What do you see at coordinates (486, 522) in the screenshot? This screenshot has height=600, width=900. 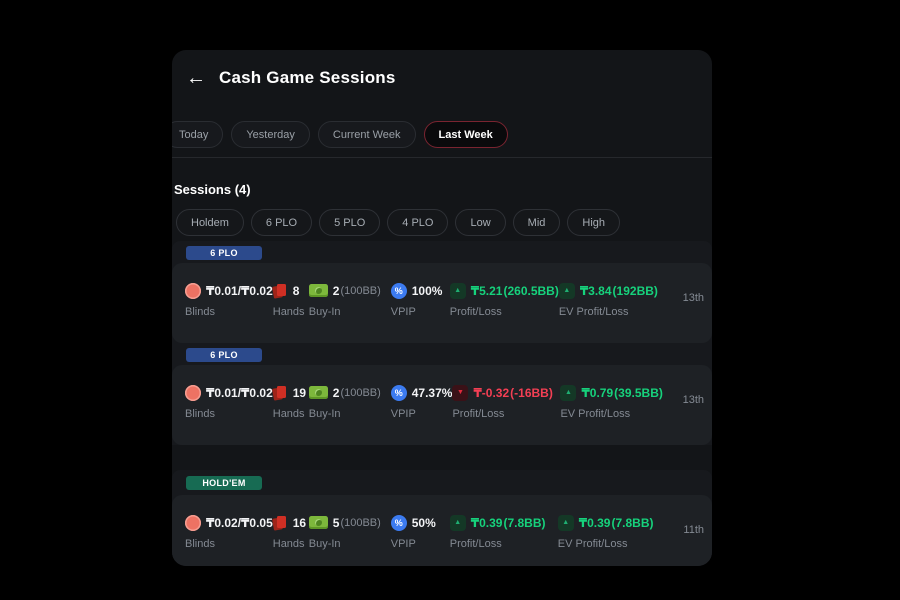 I see `profit-loss-value: ₸0.39` at bounding box center [486, 522].